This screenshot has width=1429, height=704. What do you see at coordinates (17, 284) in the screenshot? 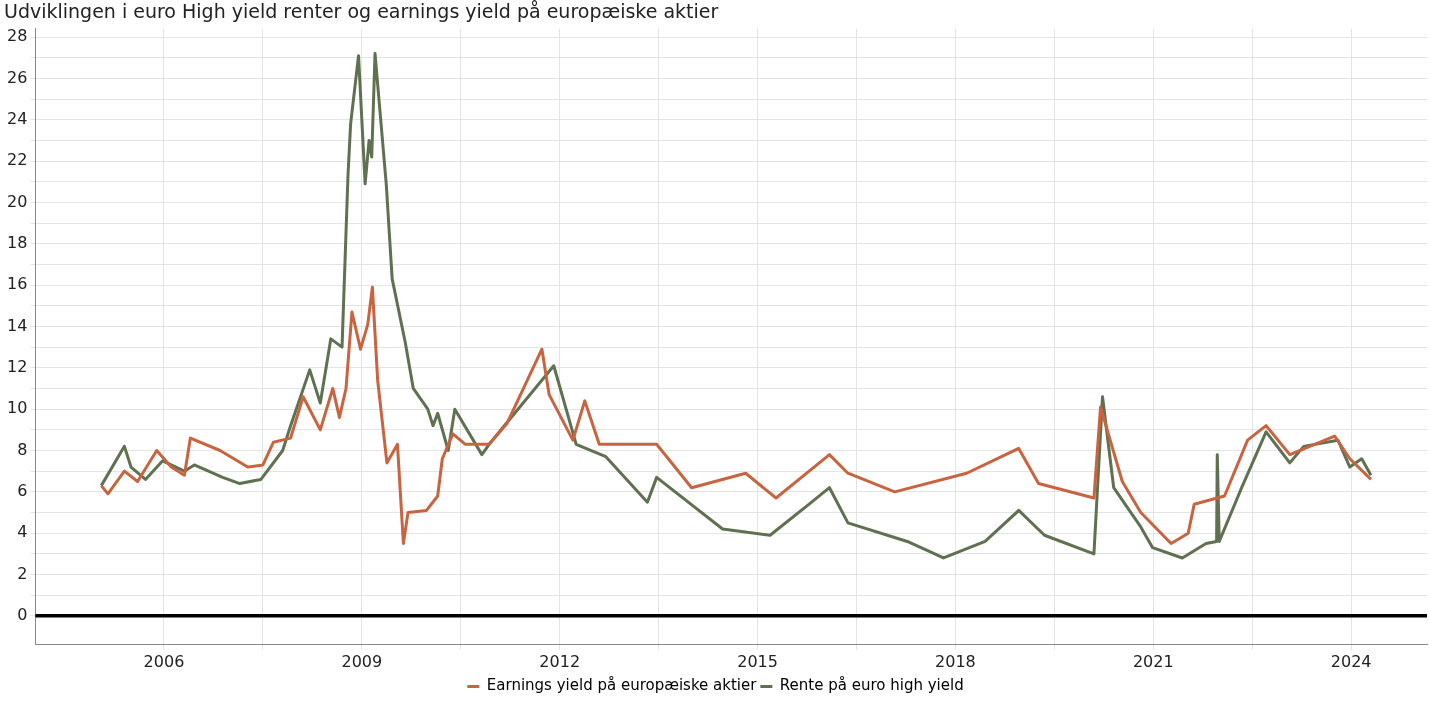
I see `y-tick-label: 16` at bounding box center [17, 284].